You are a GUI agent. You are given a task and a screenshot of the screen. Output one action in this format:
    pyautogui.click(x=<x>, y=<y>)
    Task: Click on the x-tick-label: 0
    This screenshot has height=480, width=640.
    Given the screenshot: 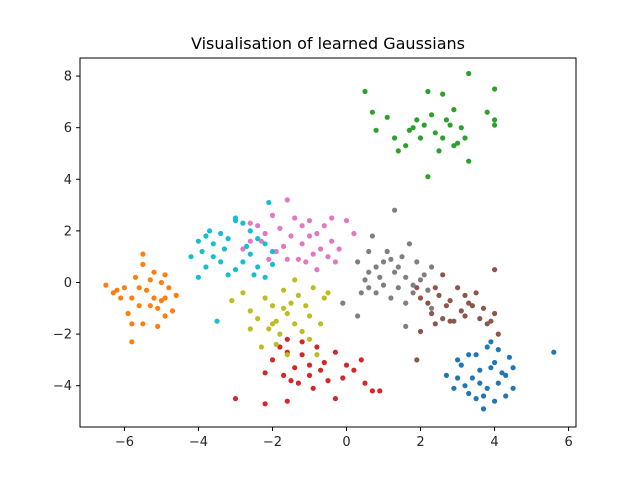 What is the action you would take?
    pyautogui.click(x=346, y=442)
    